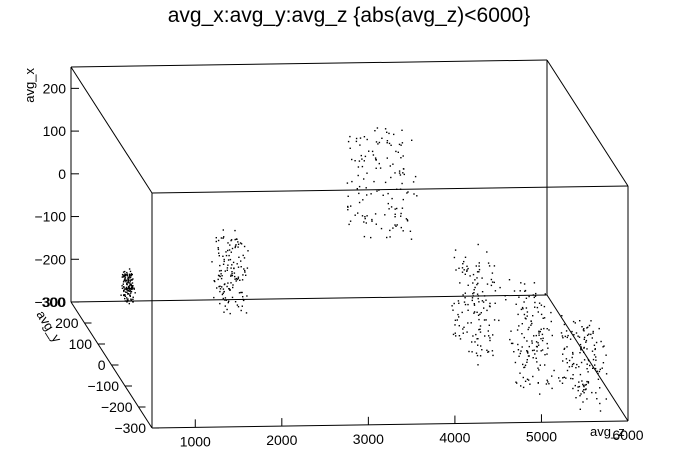 The height and width of the screenshot is (474, 698). What do you see at coordinates (50, 217) in the screenshot?
I see `z-tick-label: −100` at bounding box center [50, 217].